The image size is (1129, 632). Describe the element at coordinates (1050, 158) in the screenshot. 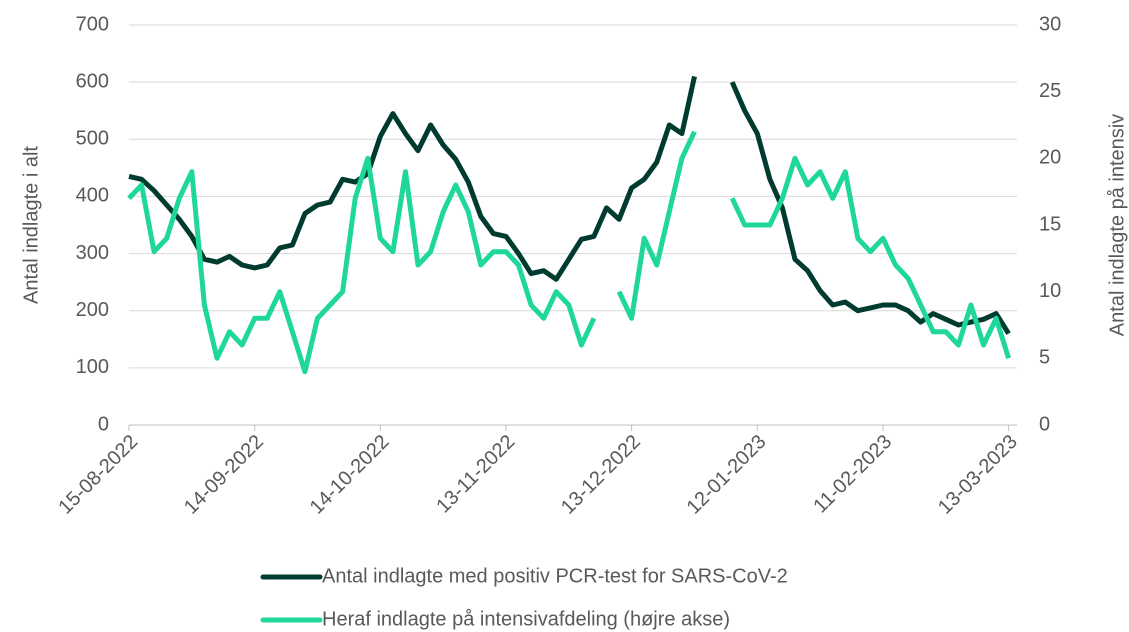

I see `y2-tick-label: 20` at that location.